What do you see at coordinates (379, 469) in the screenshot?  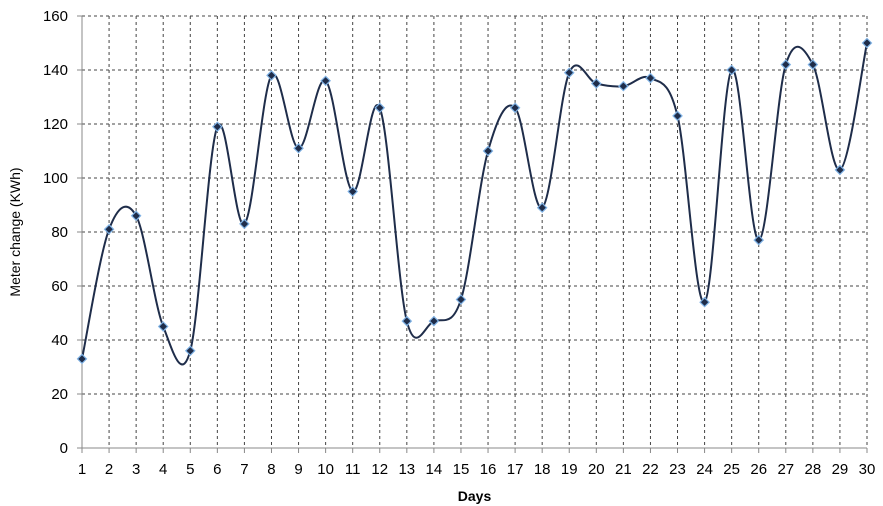 I see `x-tick-label: 12` at bounding box center [379, 469].